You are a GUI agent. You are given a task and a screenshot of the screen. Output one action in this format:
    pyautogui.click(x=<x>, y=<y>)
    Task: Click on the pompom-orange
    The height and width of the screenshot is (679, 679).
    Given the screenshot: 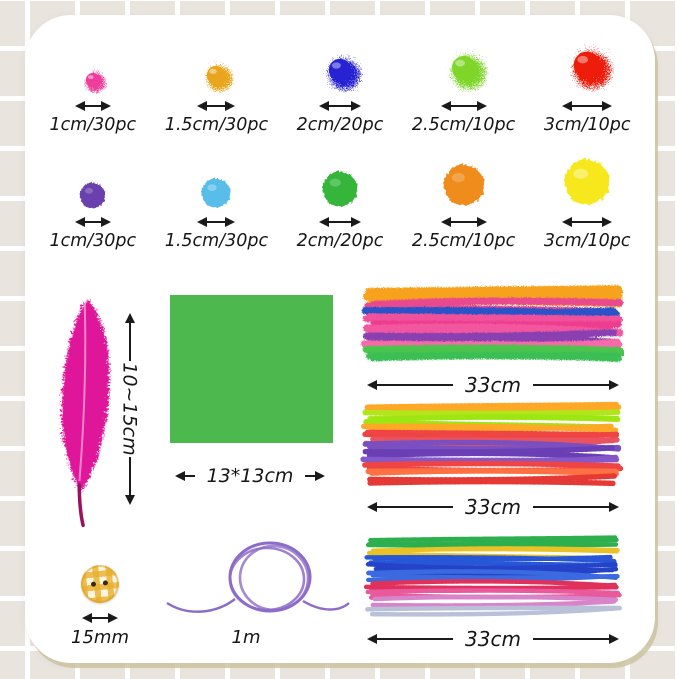 What is the action you would take?
    pyautogui.click(x=464, y=185)
    